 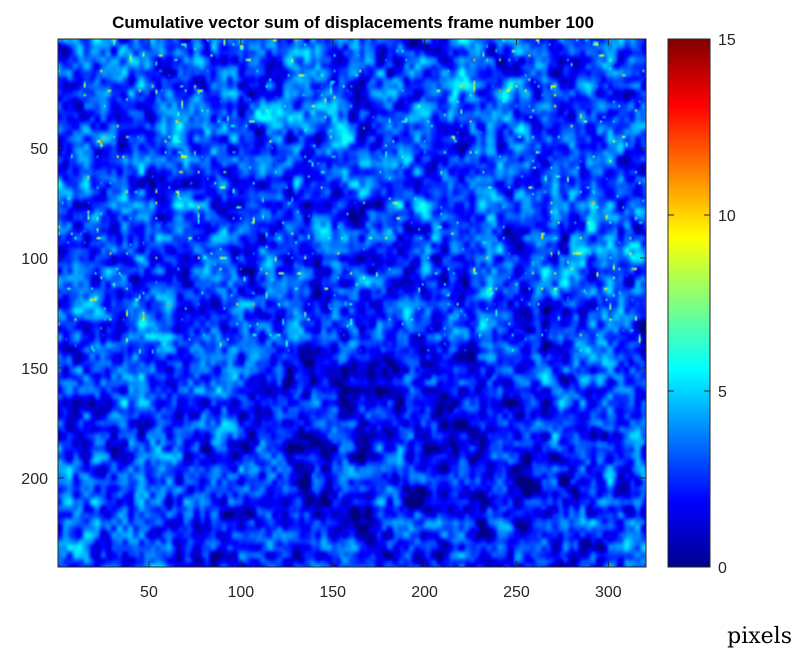 I want to click on y-tick-label: 100, so click(x=34, y=259).